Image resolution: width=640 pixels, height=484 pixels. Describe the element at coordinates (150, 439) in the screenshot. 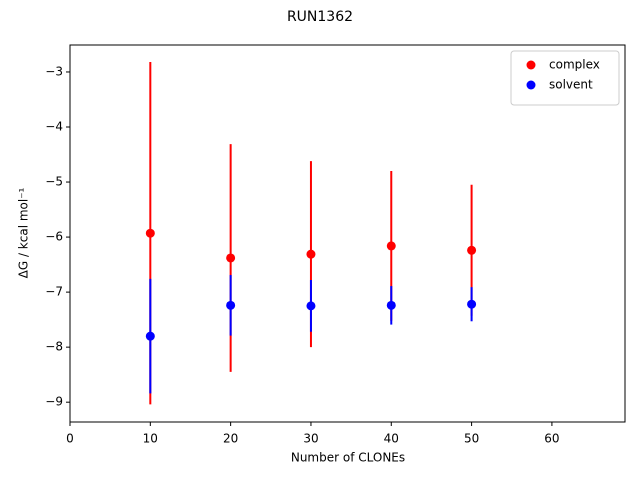

I see `x-tick-label: 10` at that location.